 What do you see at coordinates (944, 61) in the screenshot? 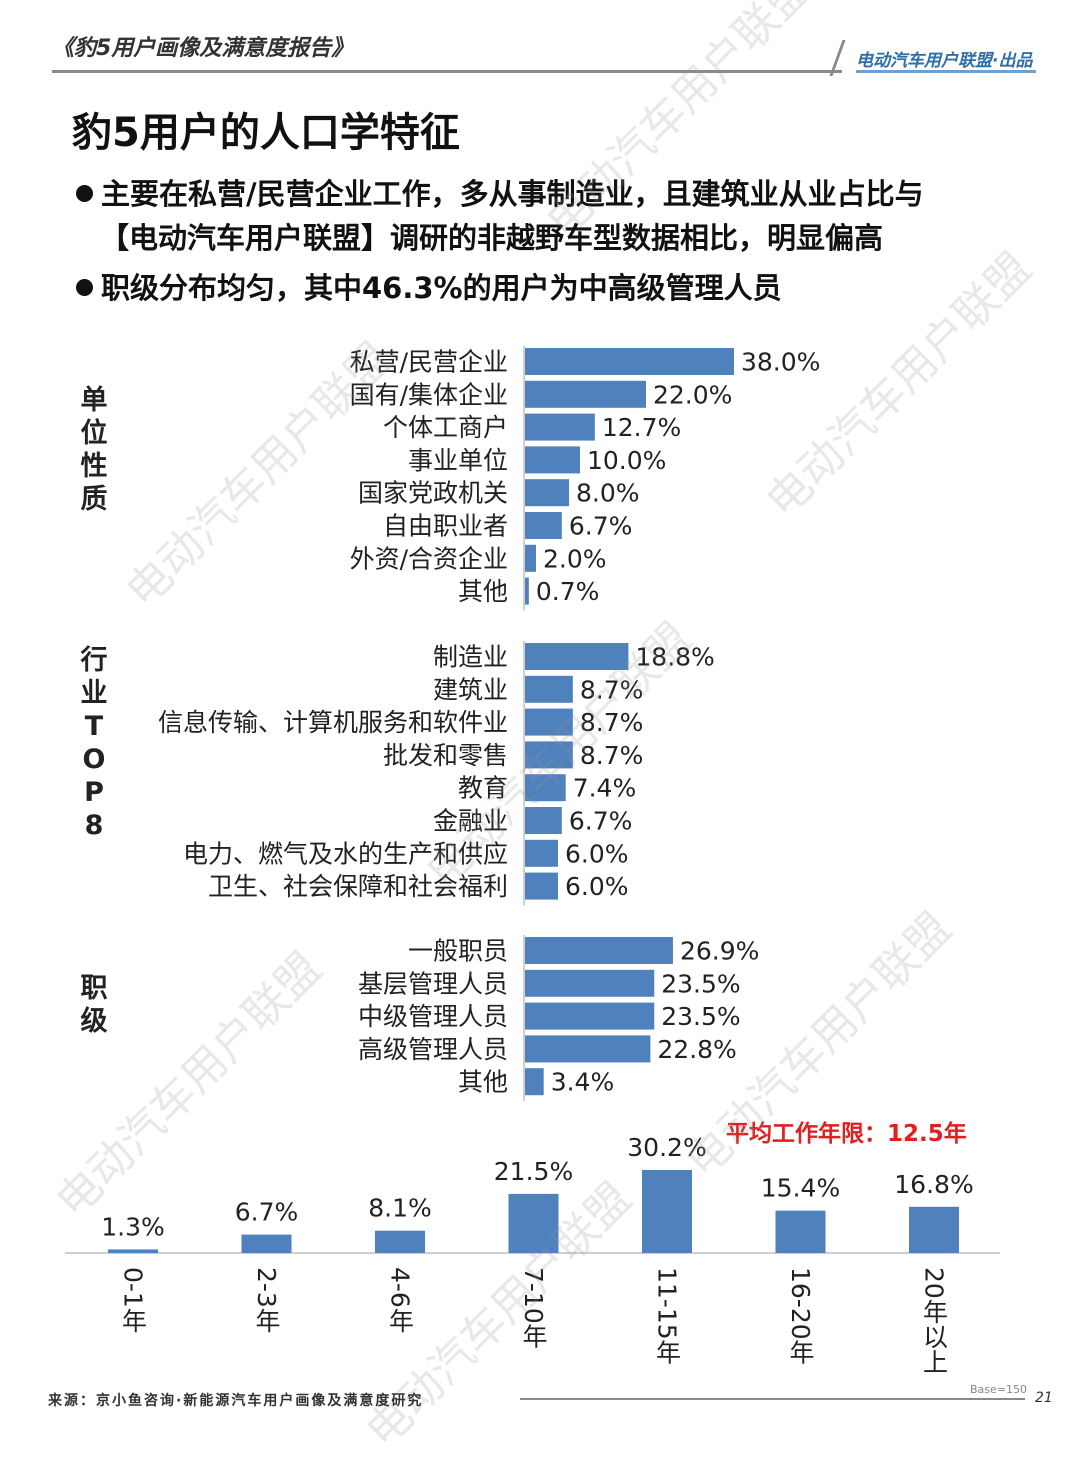
I see `publisher-label: 电动汽车用户联盟·出品` at bounding box center [944, 61].